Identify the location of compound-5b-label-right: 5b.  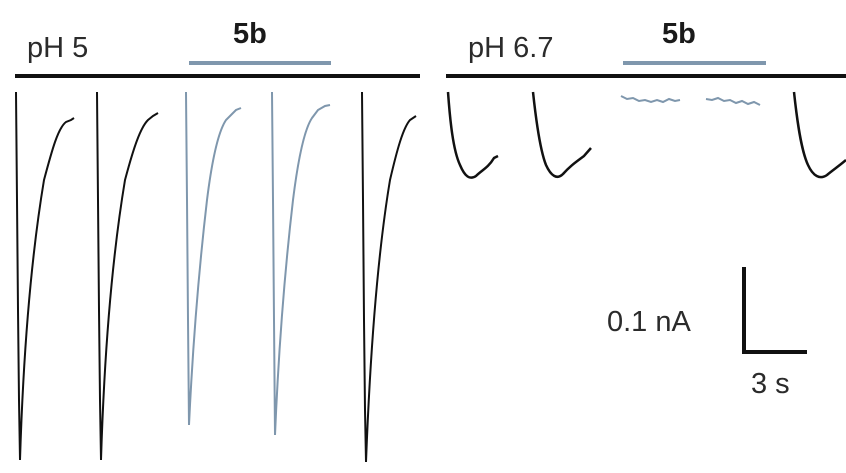
(679, 34).